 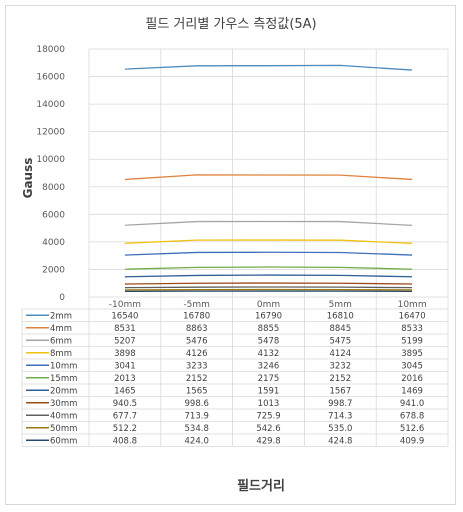 I want to click on x-axis-label: 필드거리, so click(x=261, y=486).